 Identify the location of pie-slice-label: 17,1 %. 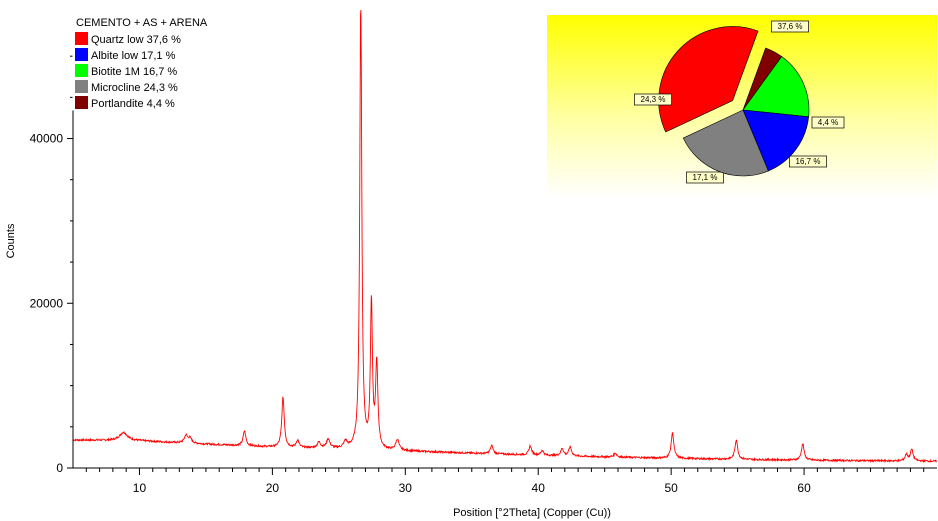
(705, 177).